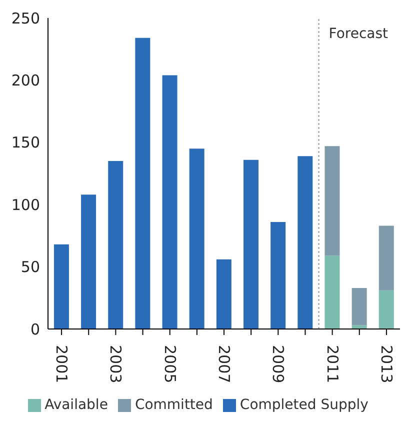 Image resolution: width=408 pixels, height=421 pixels. What do you see at coordinates (115, 364) in the screenshot?
I see `x-tick-label: 2003` at bounding box center [115, 364].